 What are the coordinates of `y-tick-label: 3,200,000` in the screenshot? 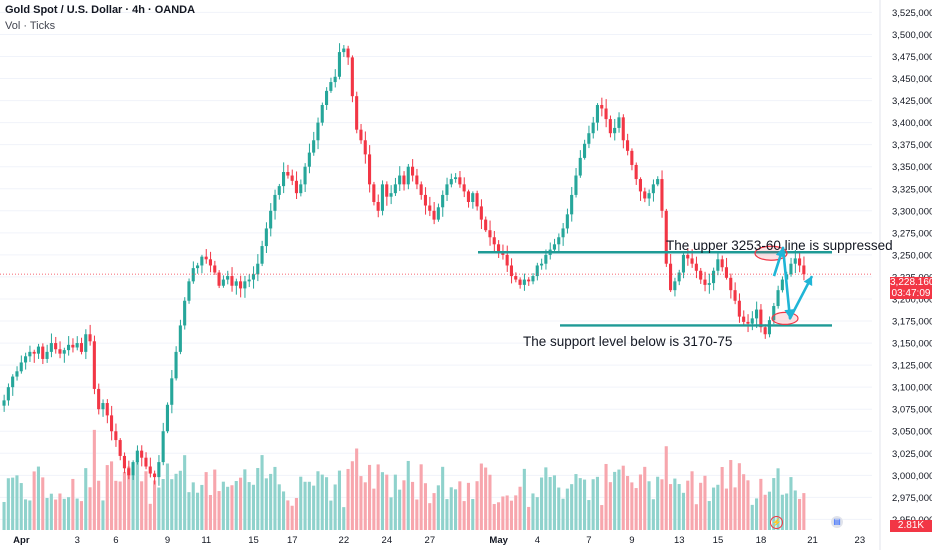 It's located at (912, 299).